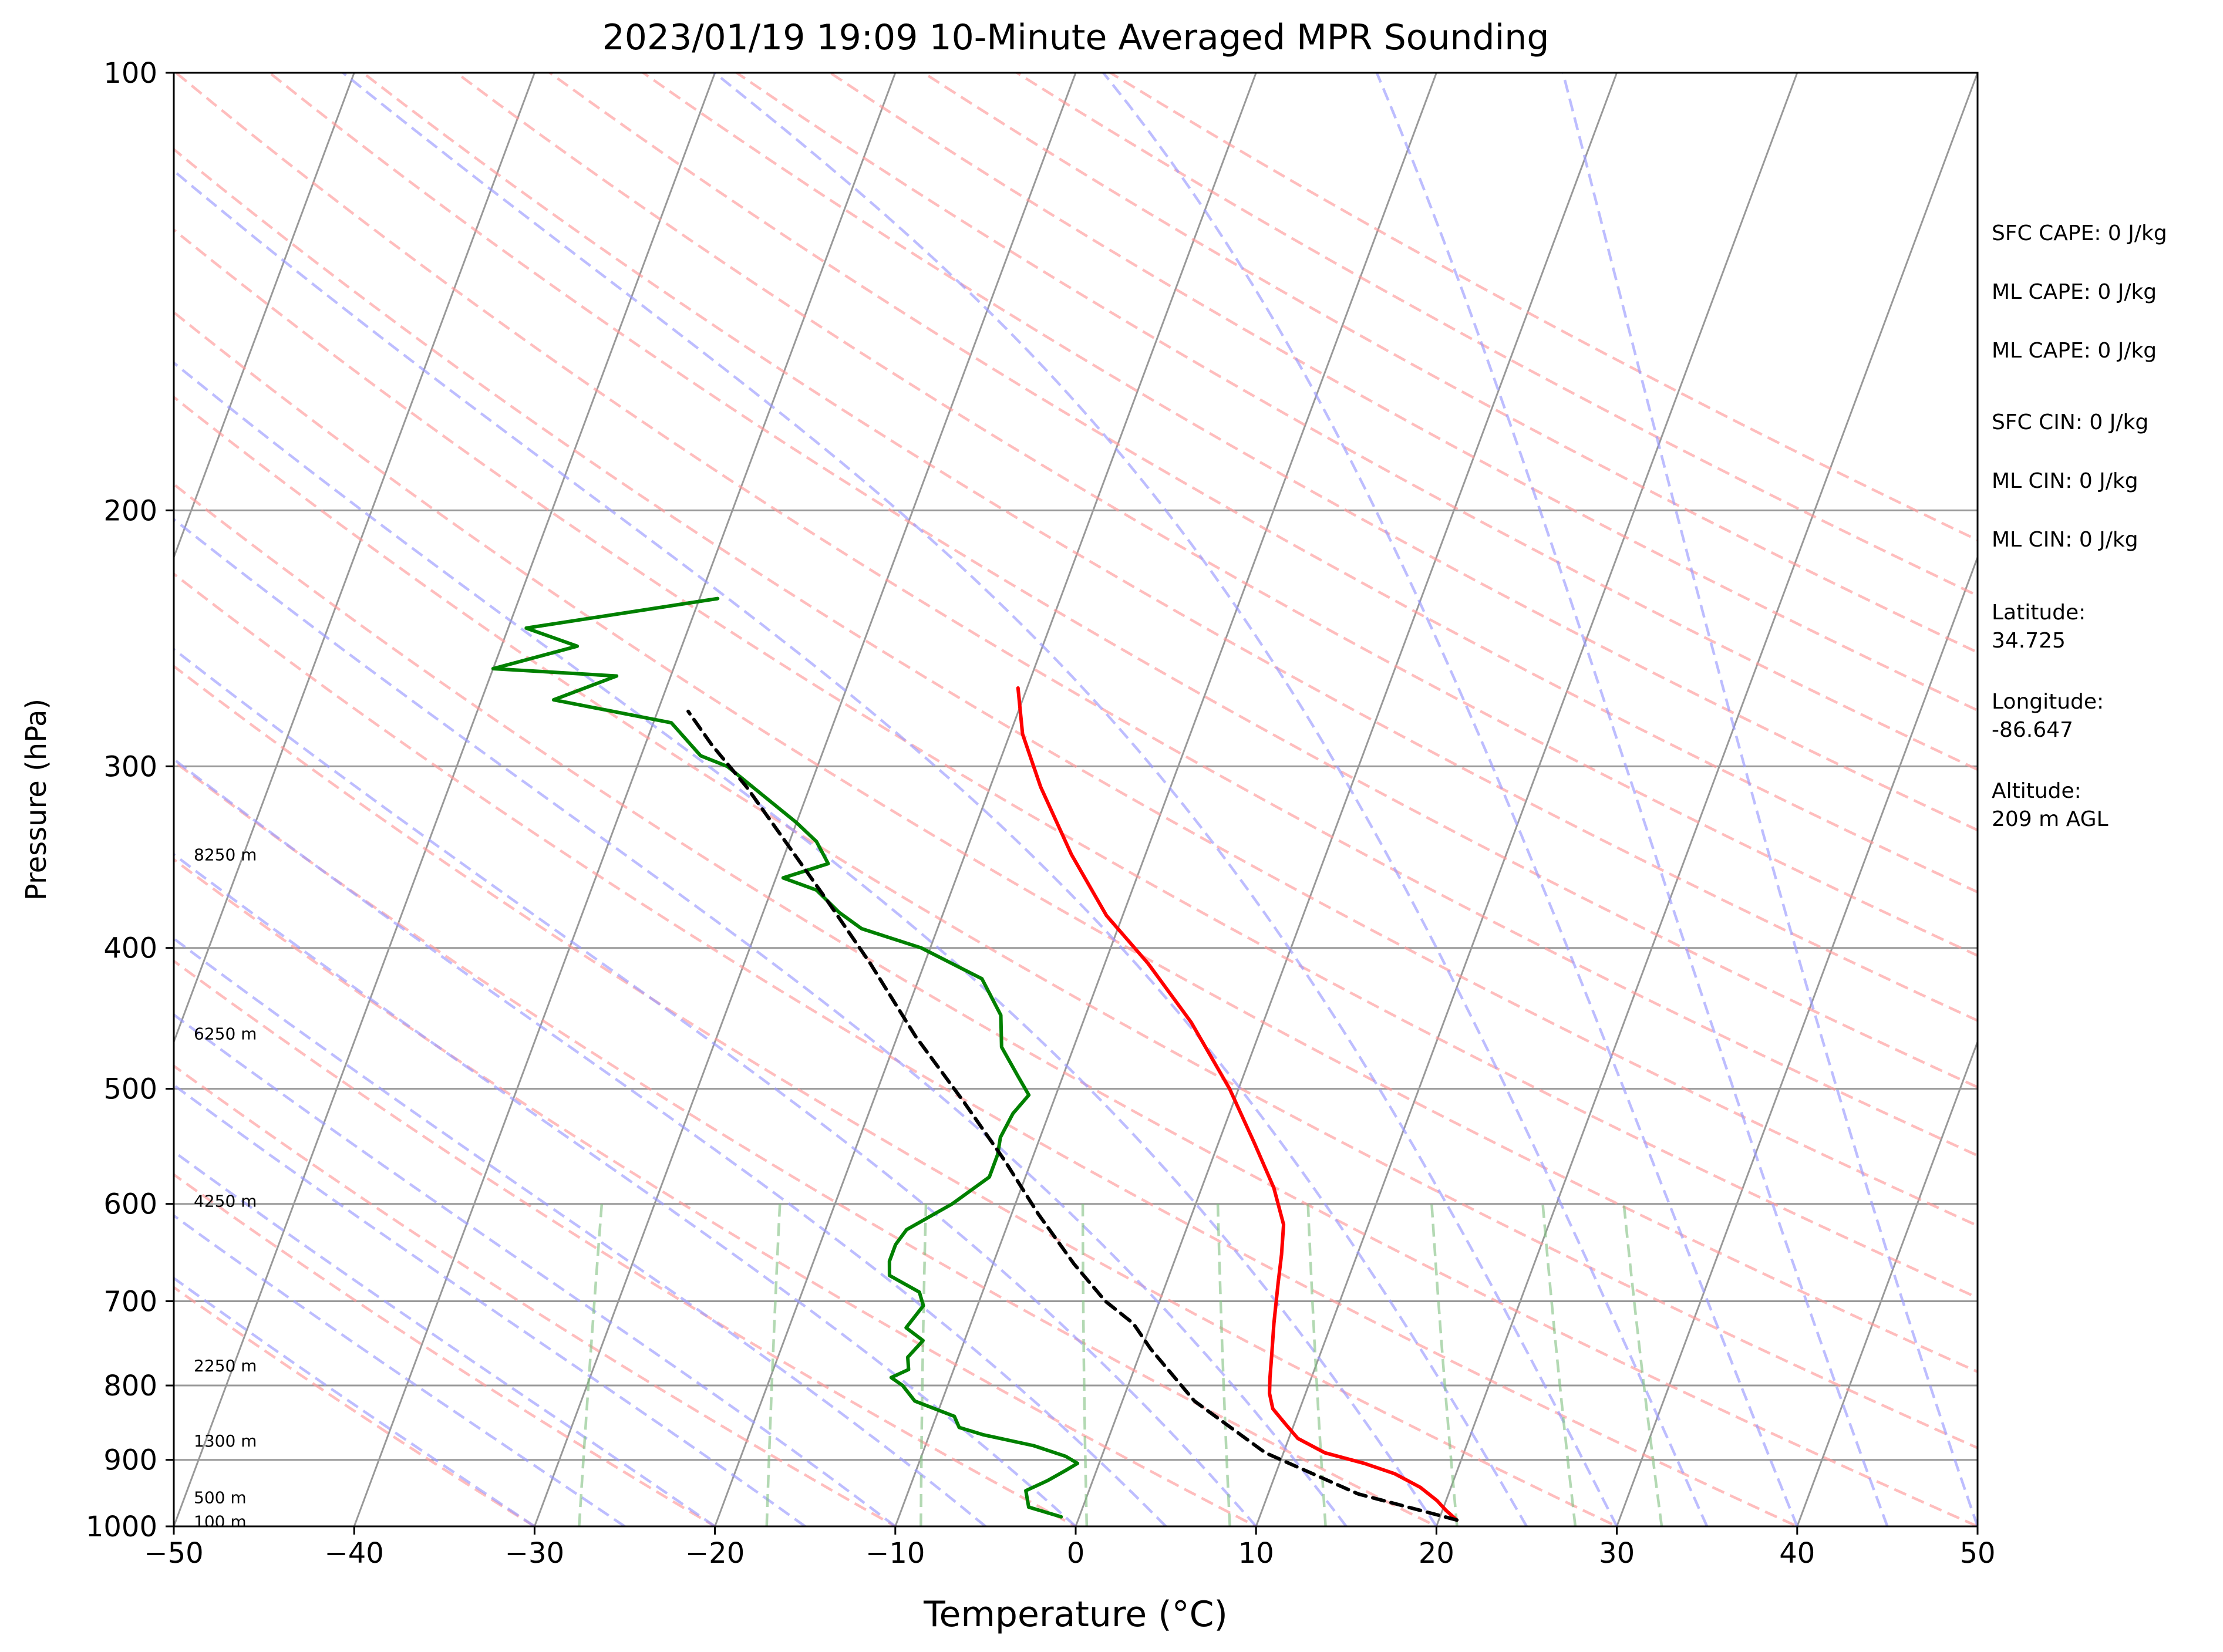 This screenshot has width=2223, height=1652. Describe the element at coordinates (130, 1089) in the screenshot. I see `y-tick-label: 500` at that location.